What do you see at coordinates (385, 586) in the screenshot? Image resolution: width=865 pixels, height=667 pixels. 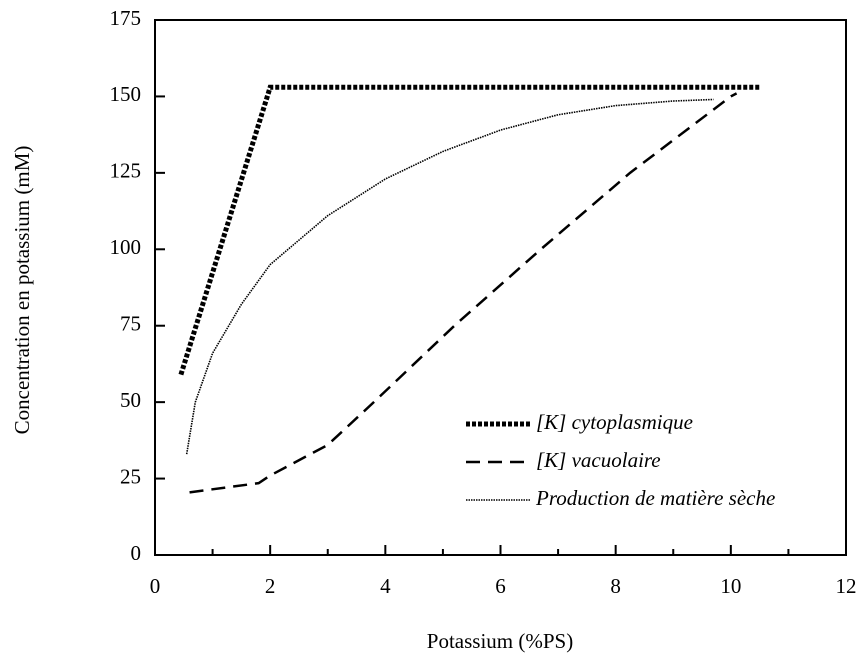 I see `x-tick-label: 4` at bounding box center [385, 586].